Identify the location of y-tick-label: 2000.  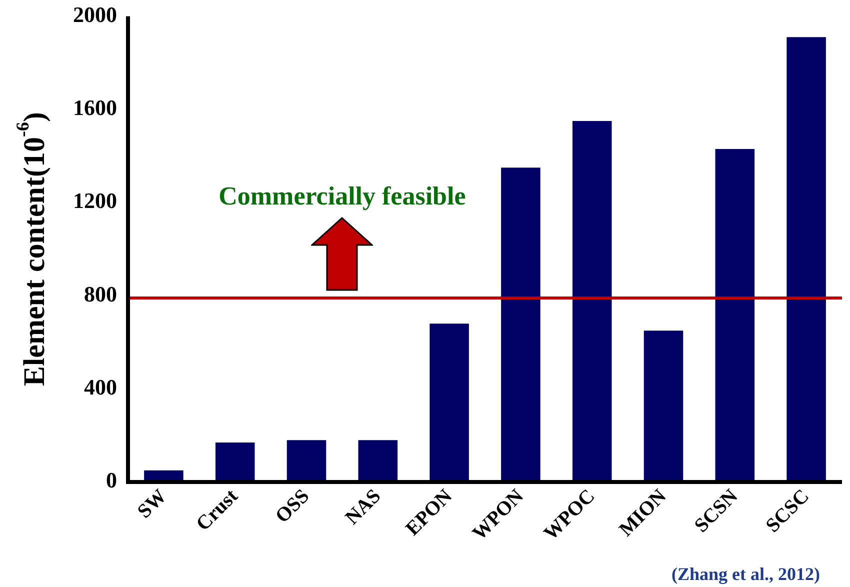
(95, 14).